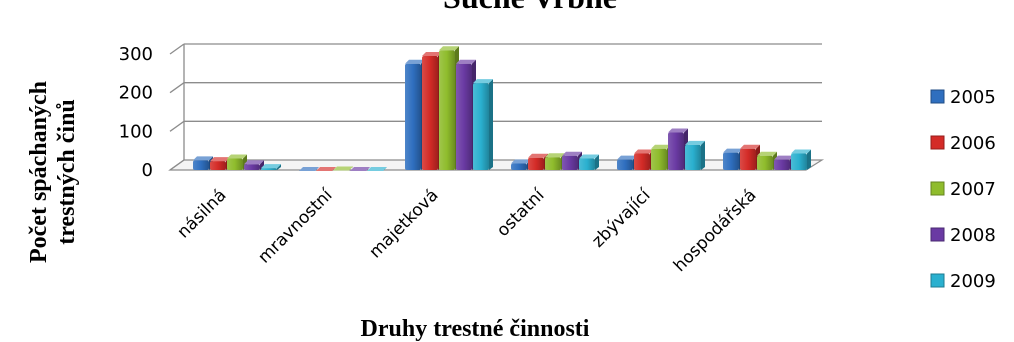  Describe the element at coordinates (403, 223) in the screenshot. I see `x-tick-label: majetková` at that location.